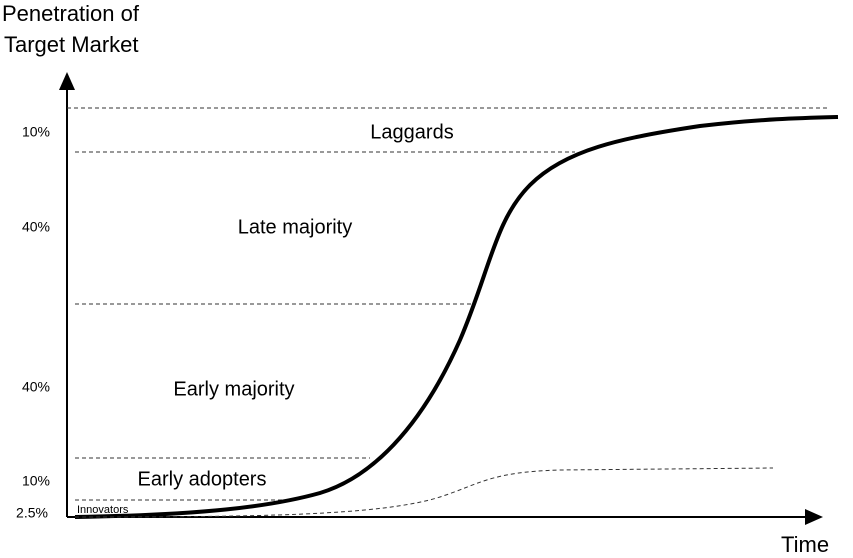 This screenshot has height=558, width=853. I want to click on y-axis-label: Penetration of, so click(71, 13).